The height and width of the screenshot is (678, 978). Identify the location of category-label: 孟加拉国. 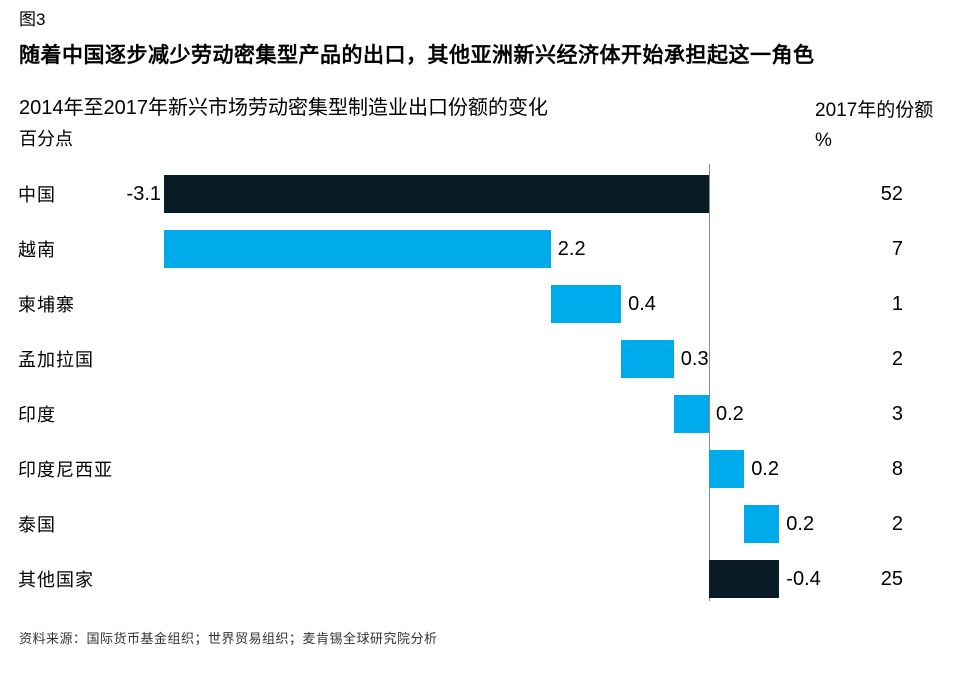
(56, 360).